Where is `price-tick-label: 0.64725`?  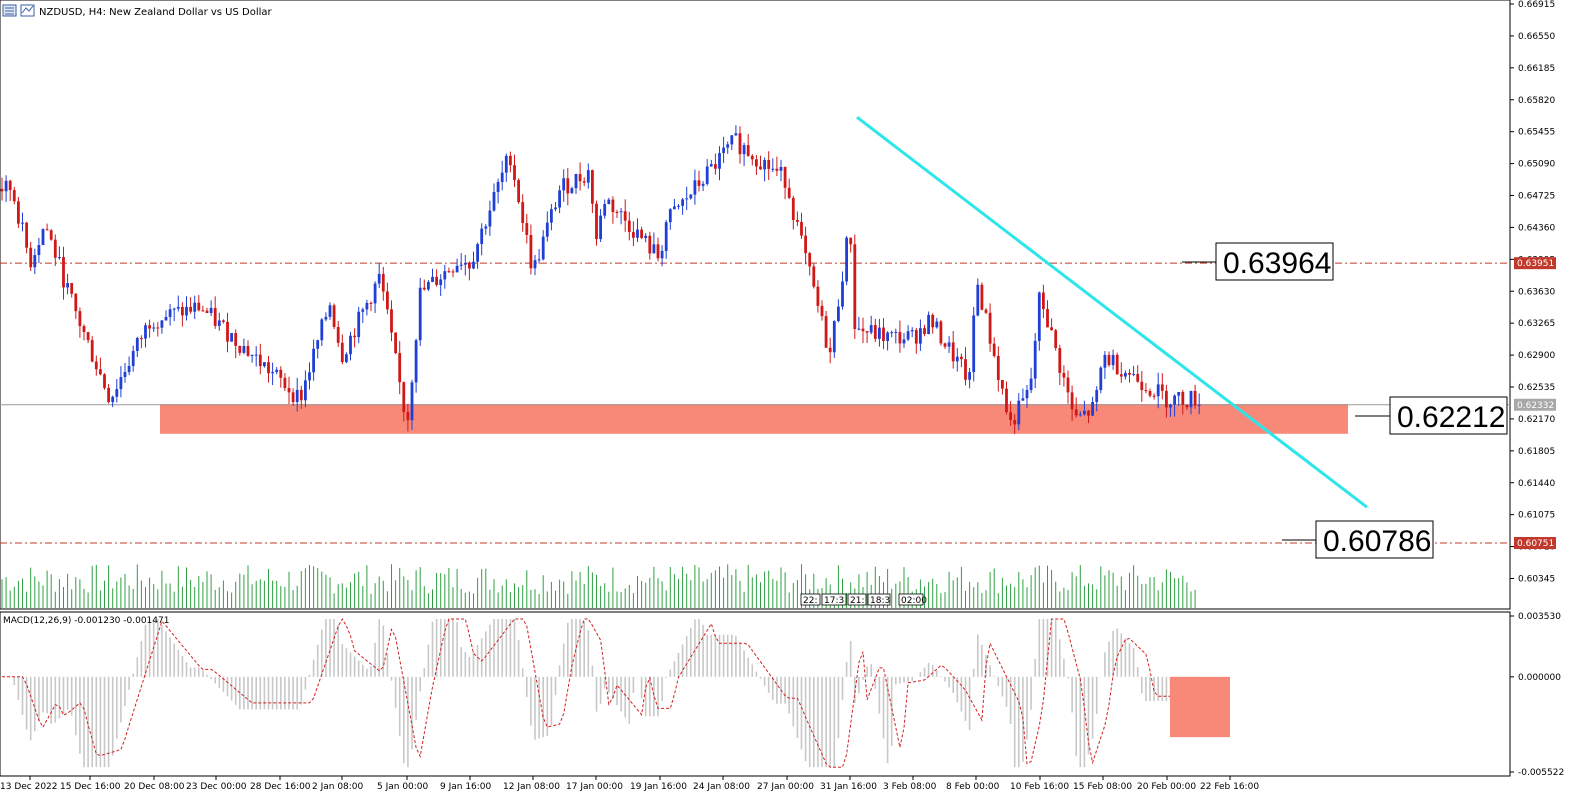 price-tick-label: 0.64725 is located at coordinates (1536, 197).